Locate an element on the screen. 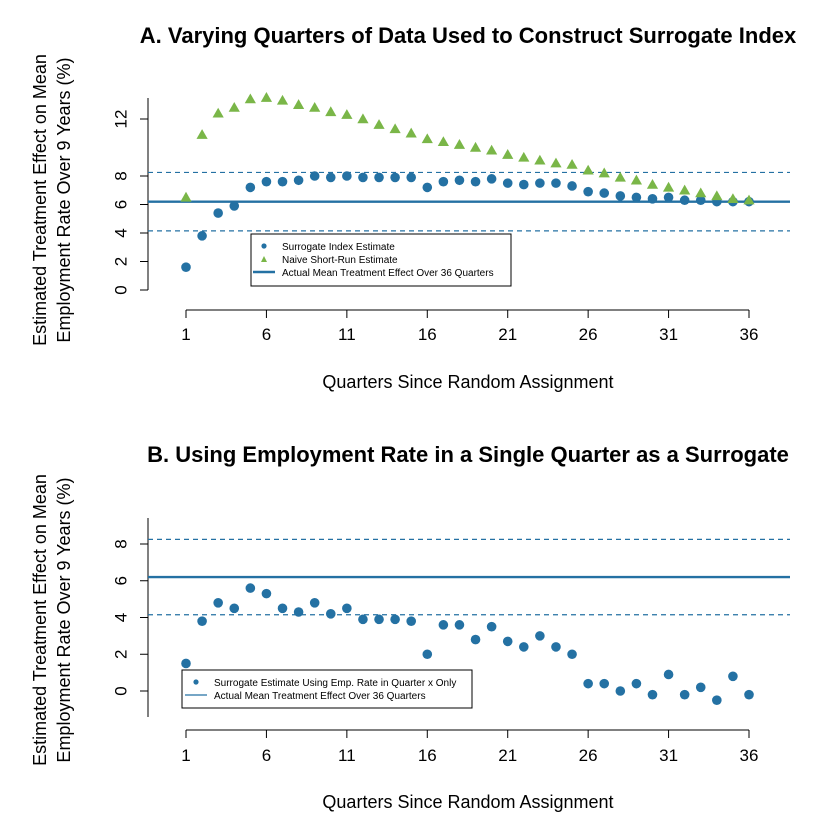 This screenshot has height=840, width=840. panel-a-xlabel: Quarters Since Random Assignment is located at coordinates (467, 382).